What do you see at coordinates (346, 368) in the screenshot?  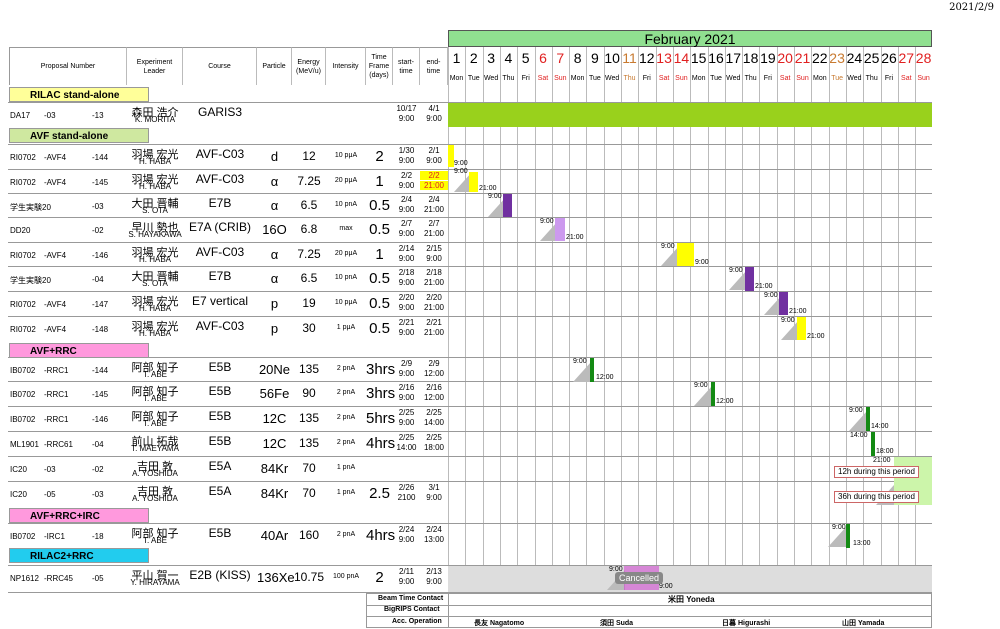 I see `intensity: 2 pnA` at bounding box center [346, 368].